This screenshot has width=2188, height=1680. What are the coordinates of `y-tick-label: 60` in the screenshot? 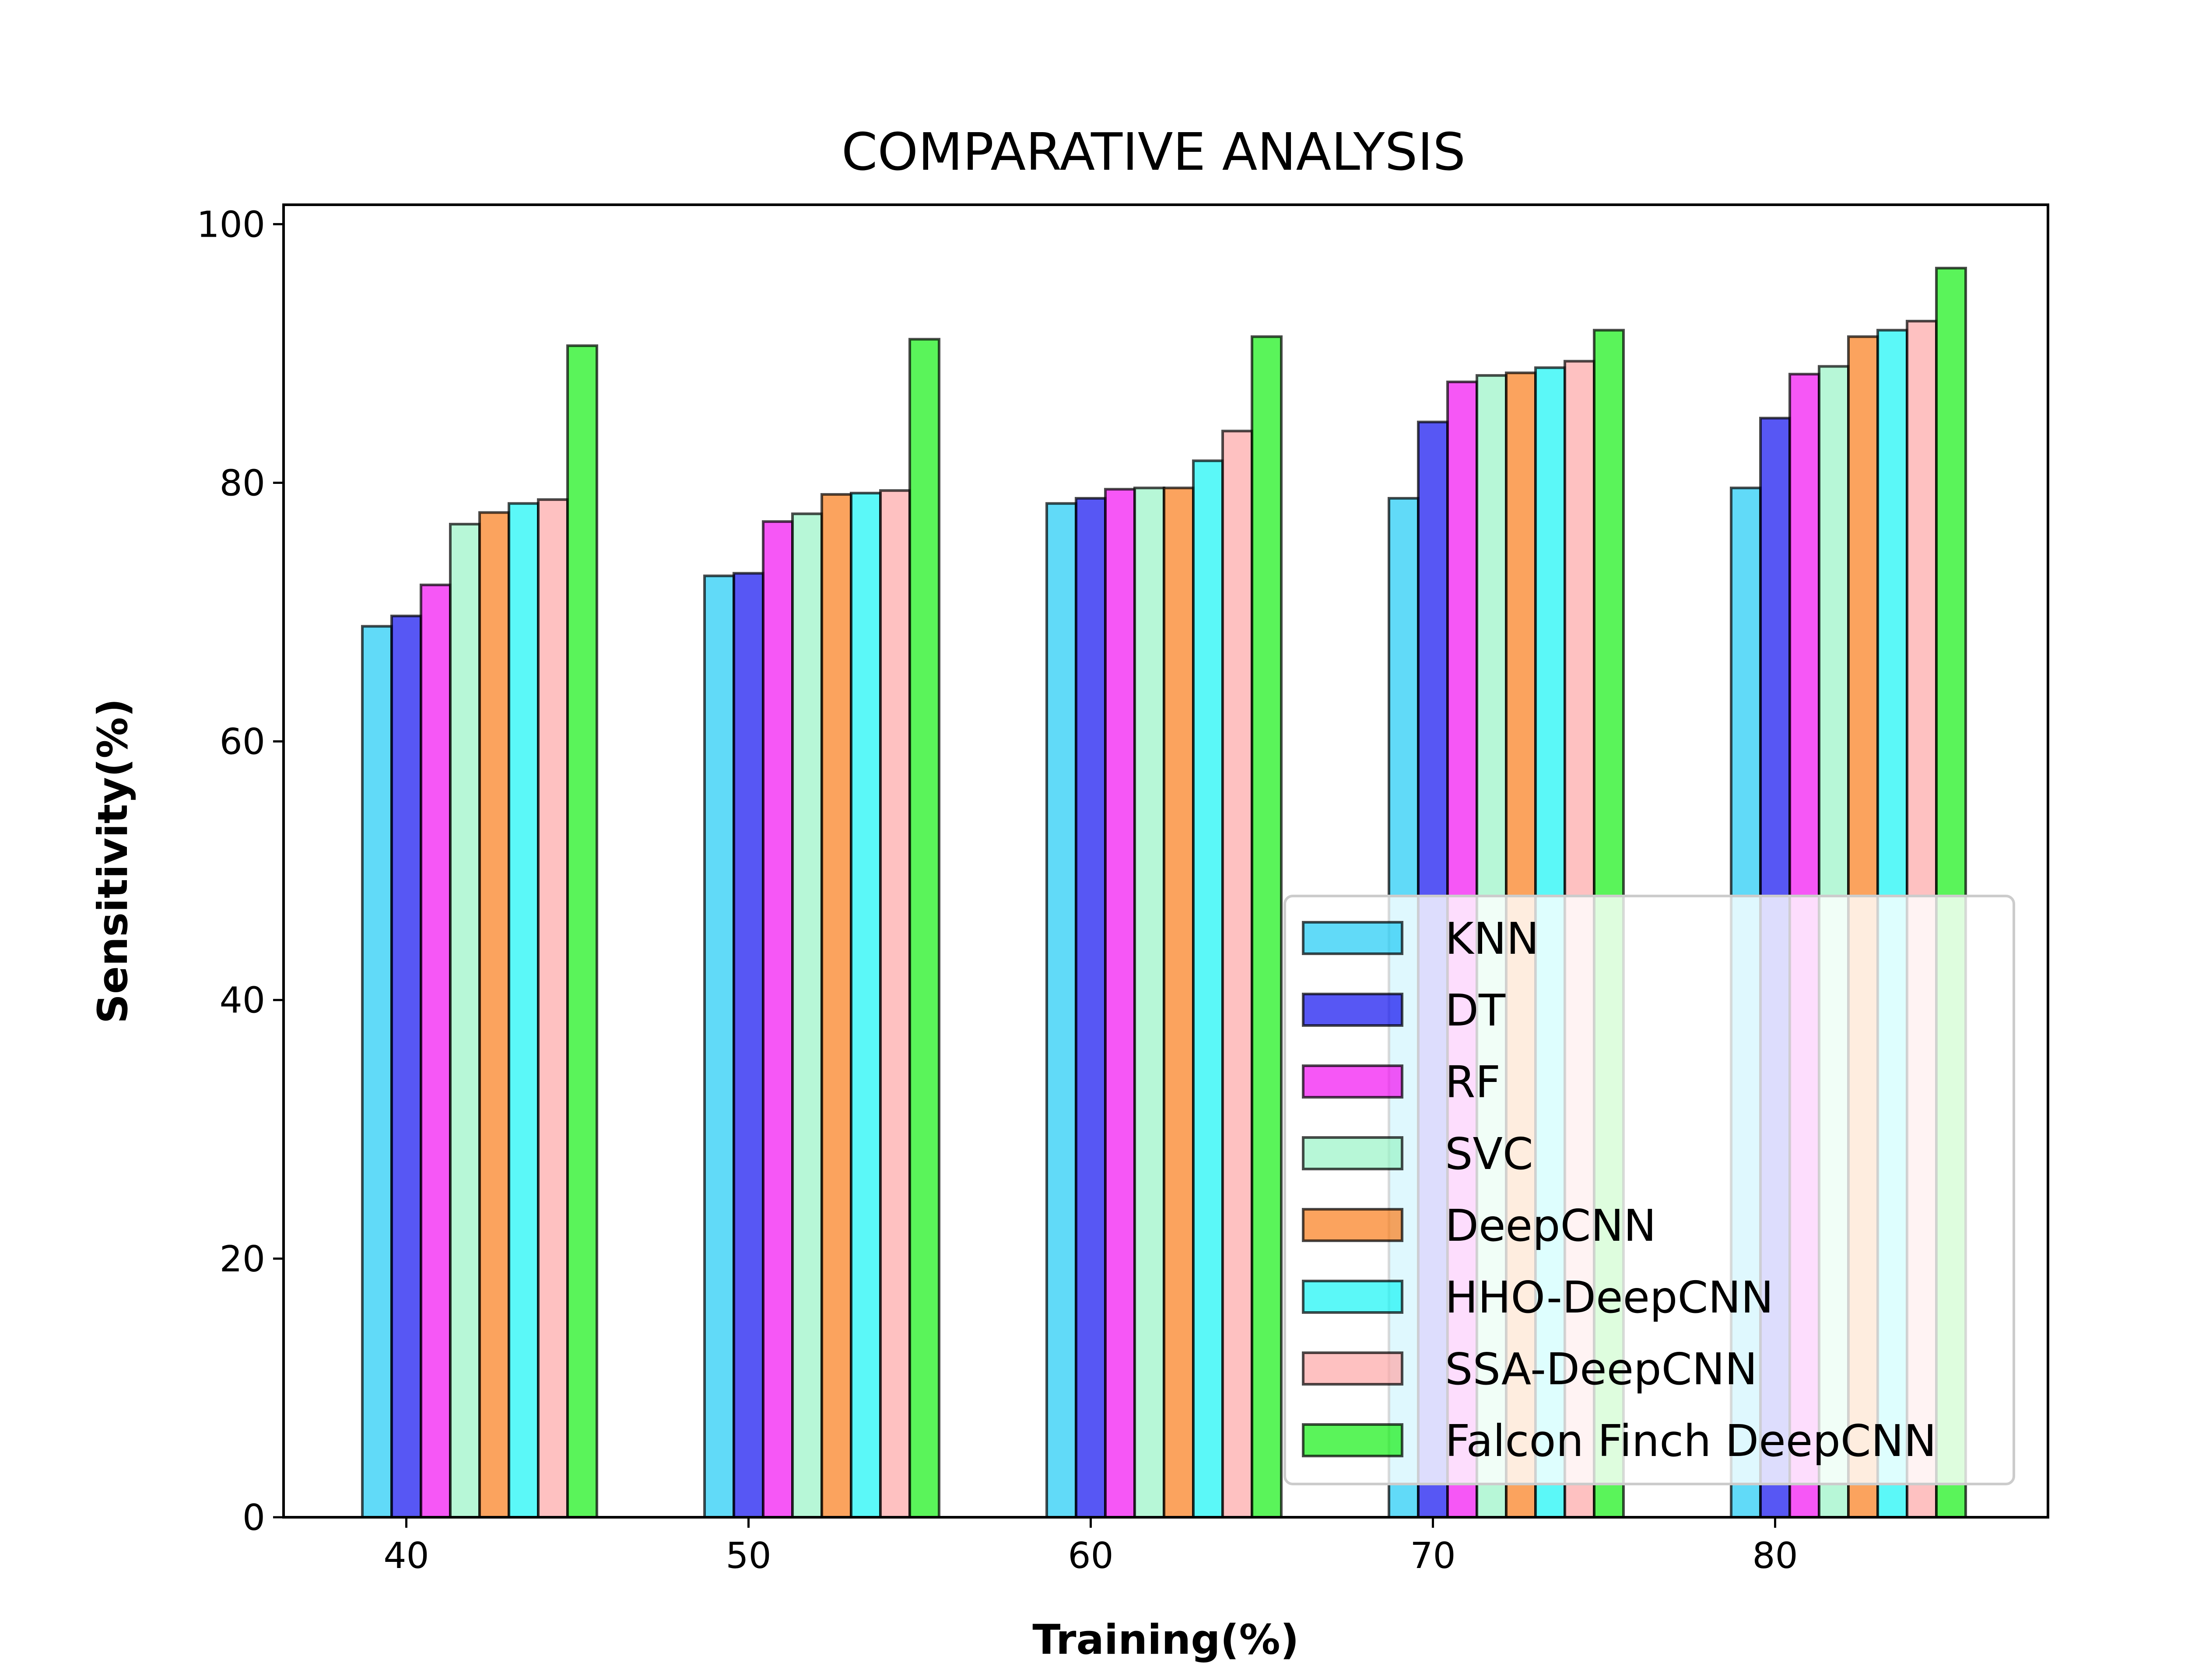 It's located at (242, 742).